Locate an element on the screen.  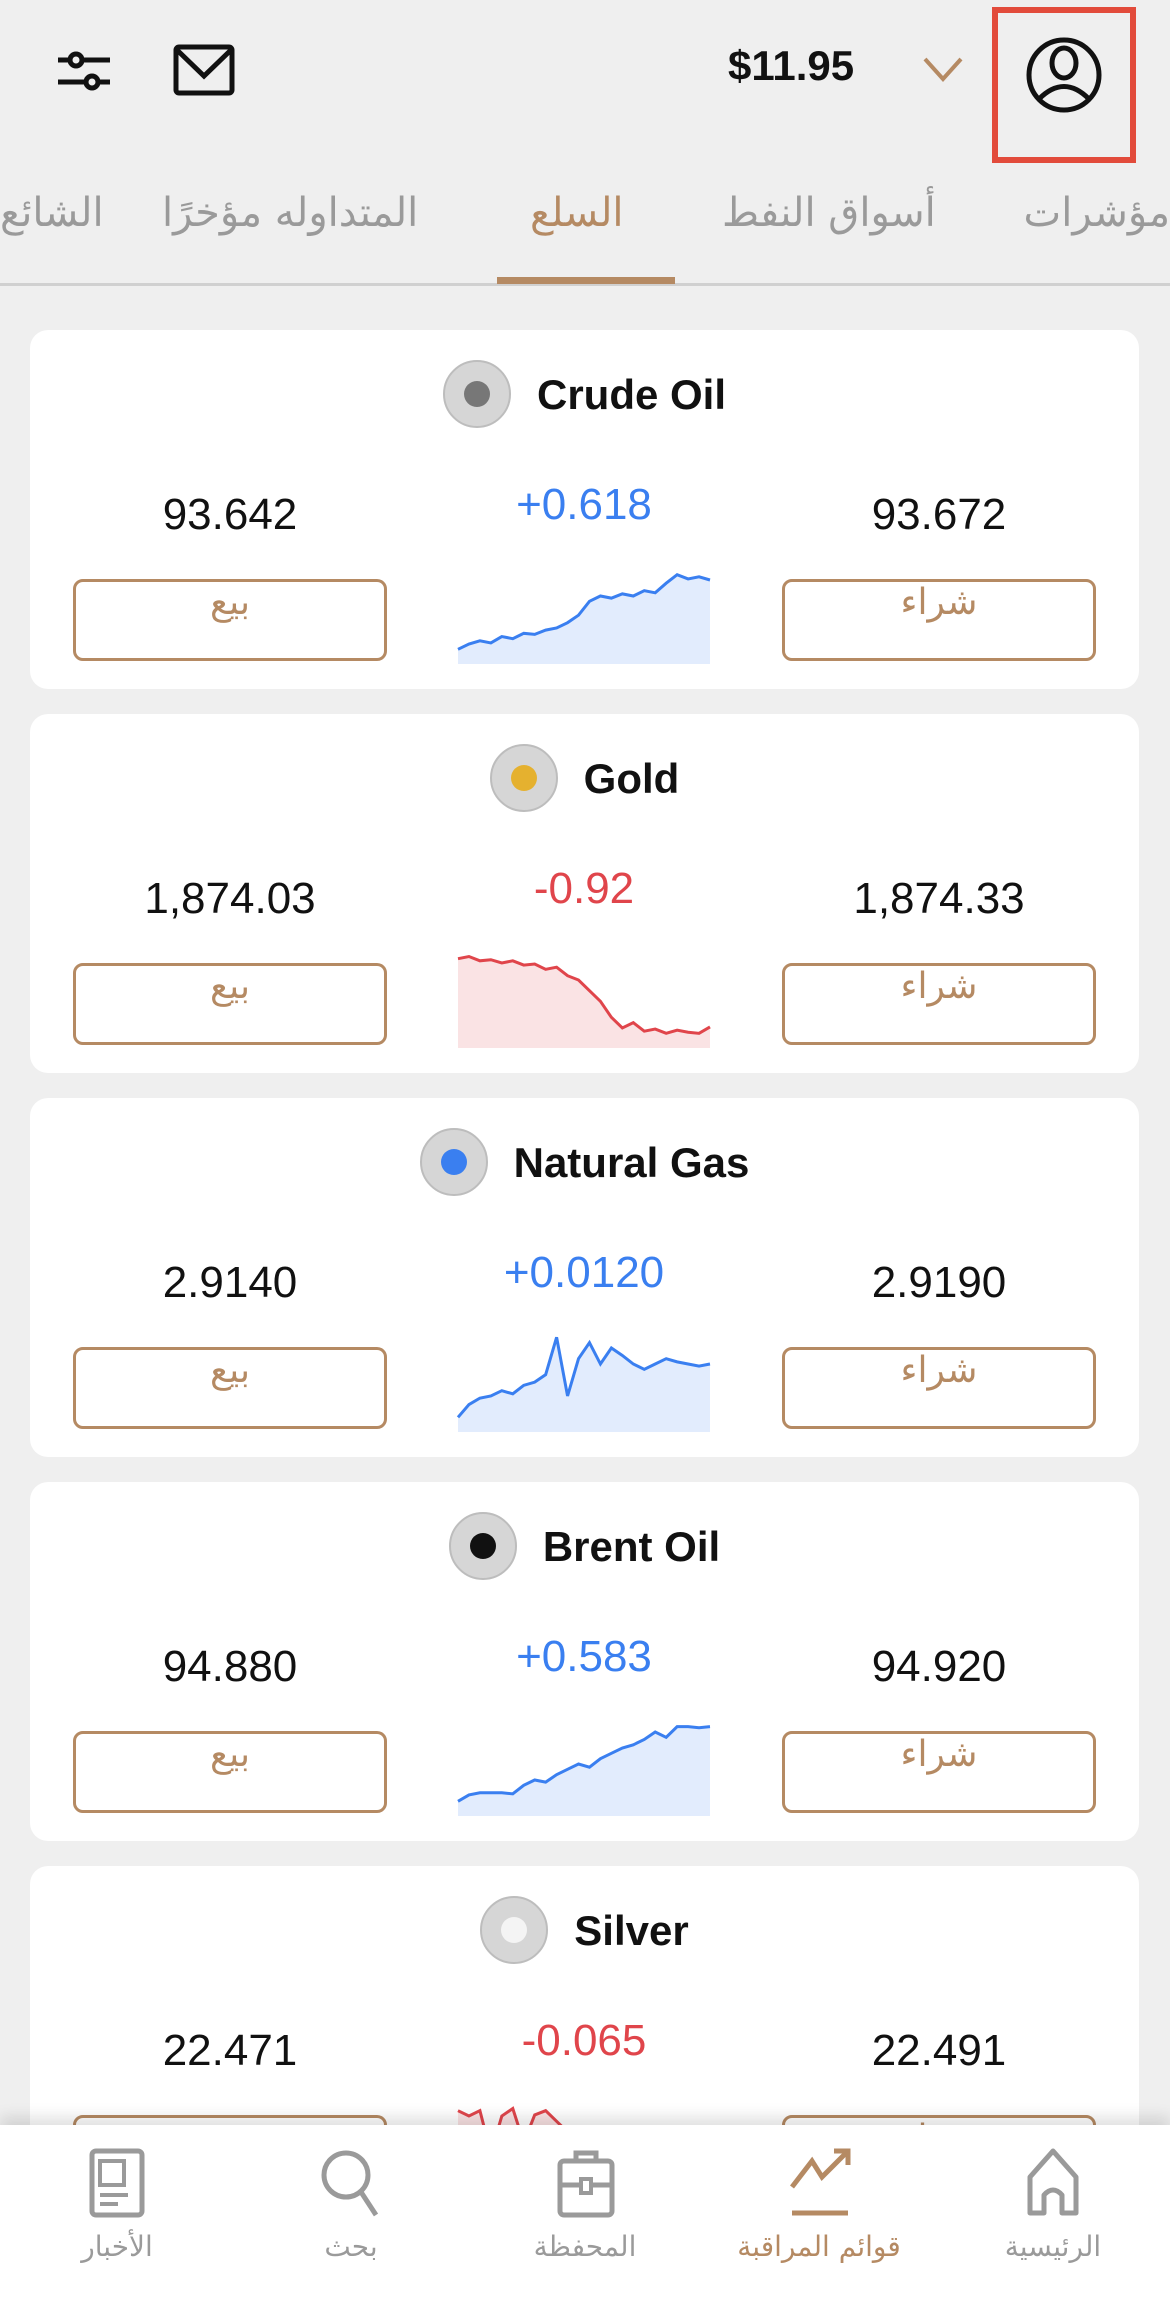
nav-item-briefcase: المحفظة is located at coordinates (585, 2224).